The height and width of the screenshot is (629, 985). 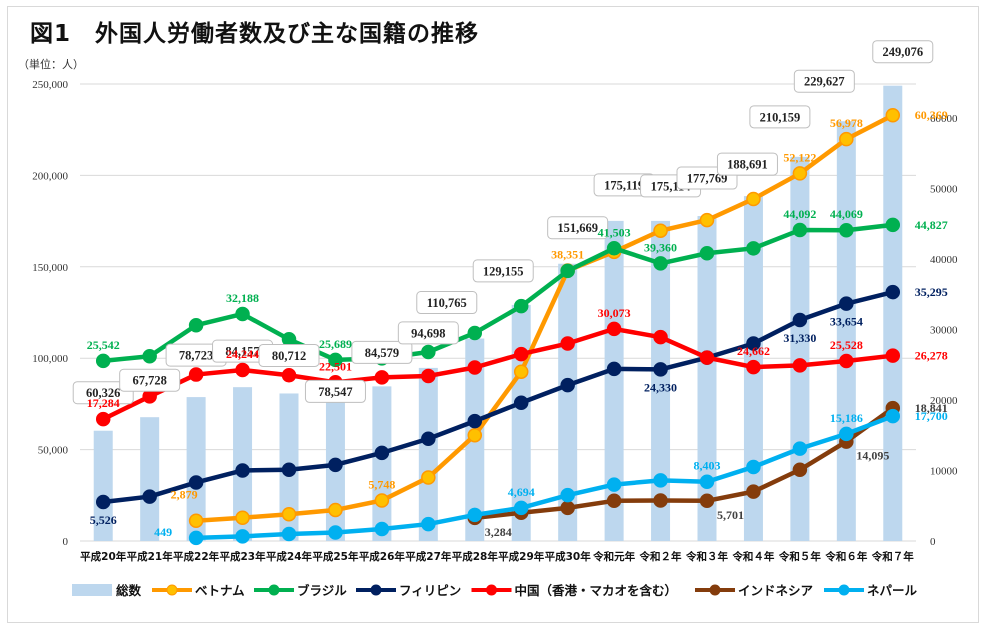 I want to click on legend-swatch-marker, so click(x=172, y=590).